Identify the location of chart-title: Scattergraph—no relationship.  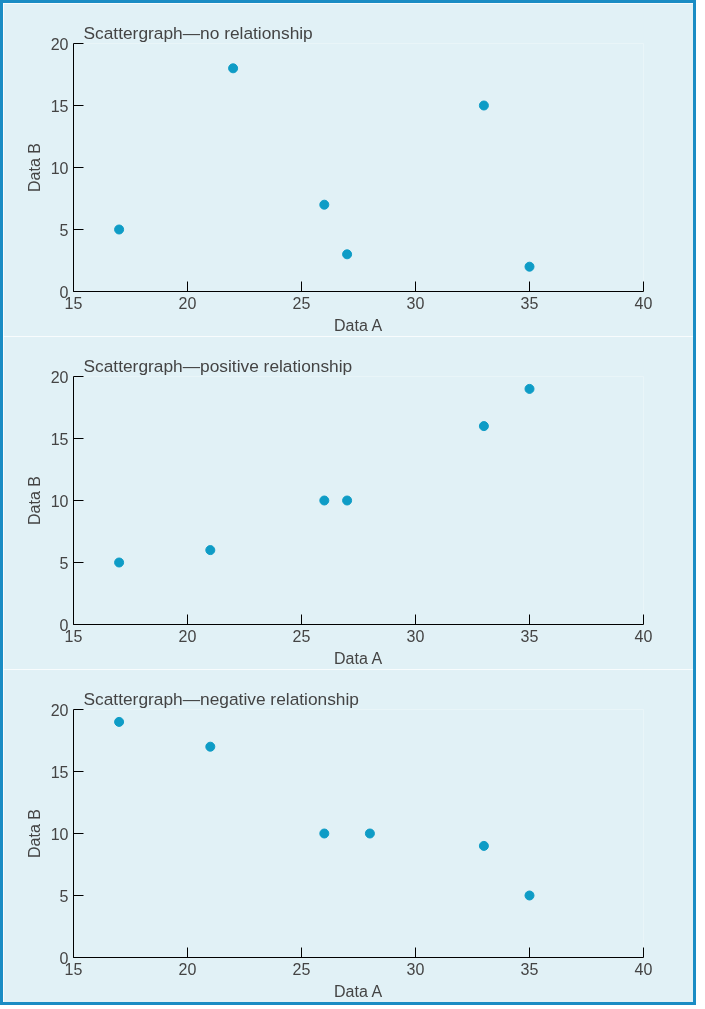
(198, 32).